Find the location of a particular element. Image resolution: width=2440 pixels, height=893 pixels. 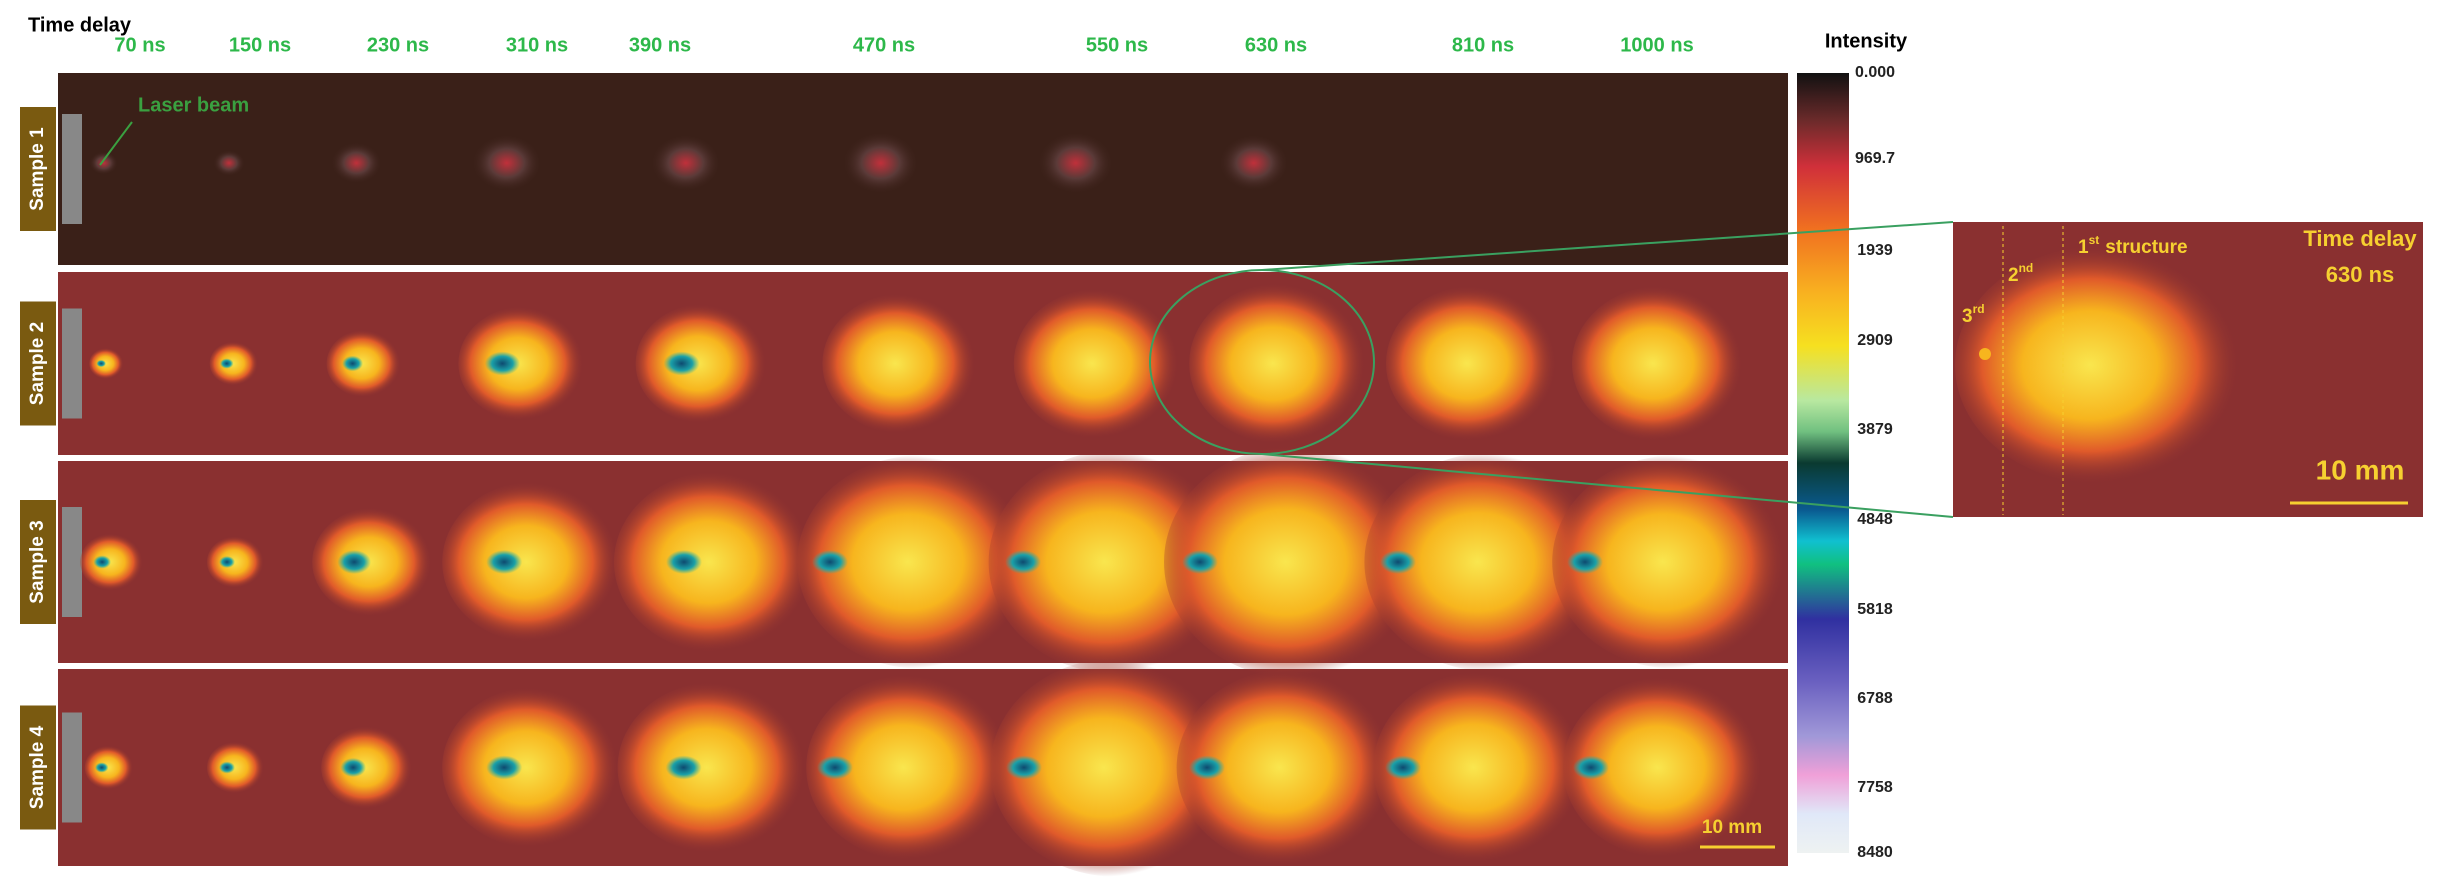

sample-label: Sample 1 is located at coordinates (37, 169).